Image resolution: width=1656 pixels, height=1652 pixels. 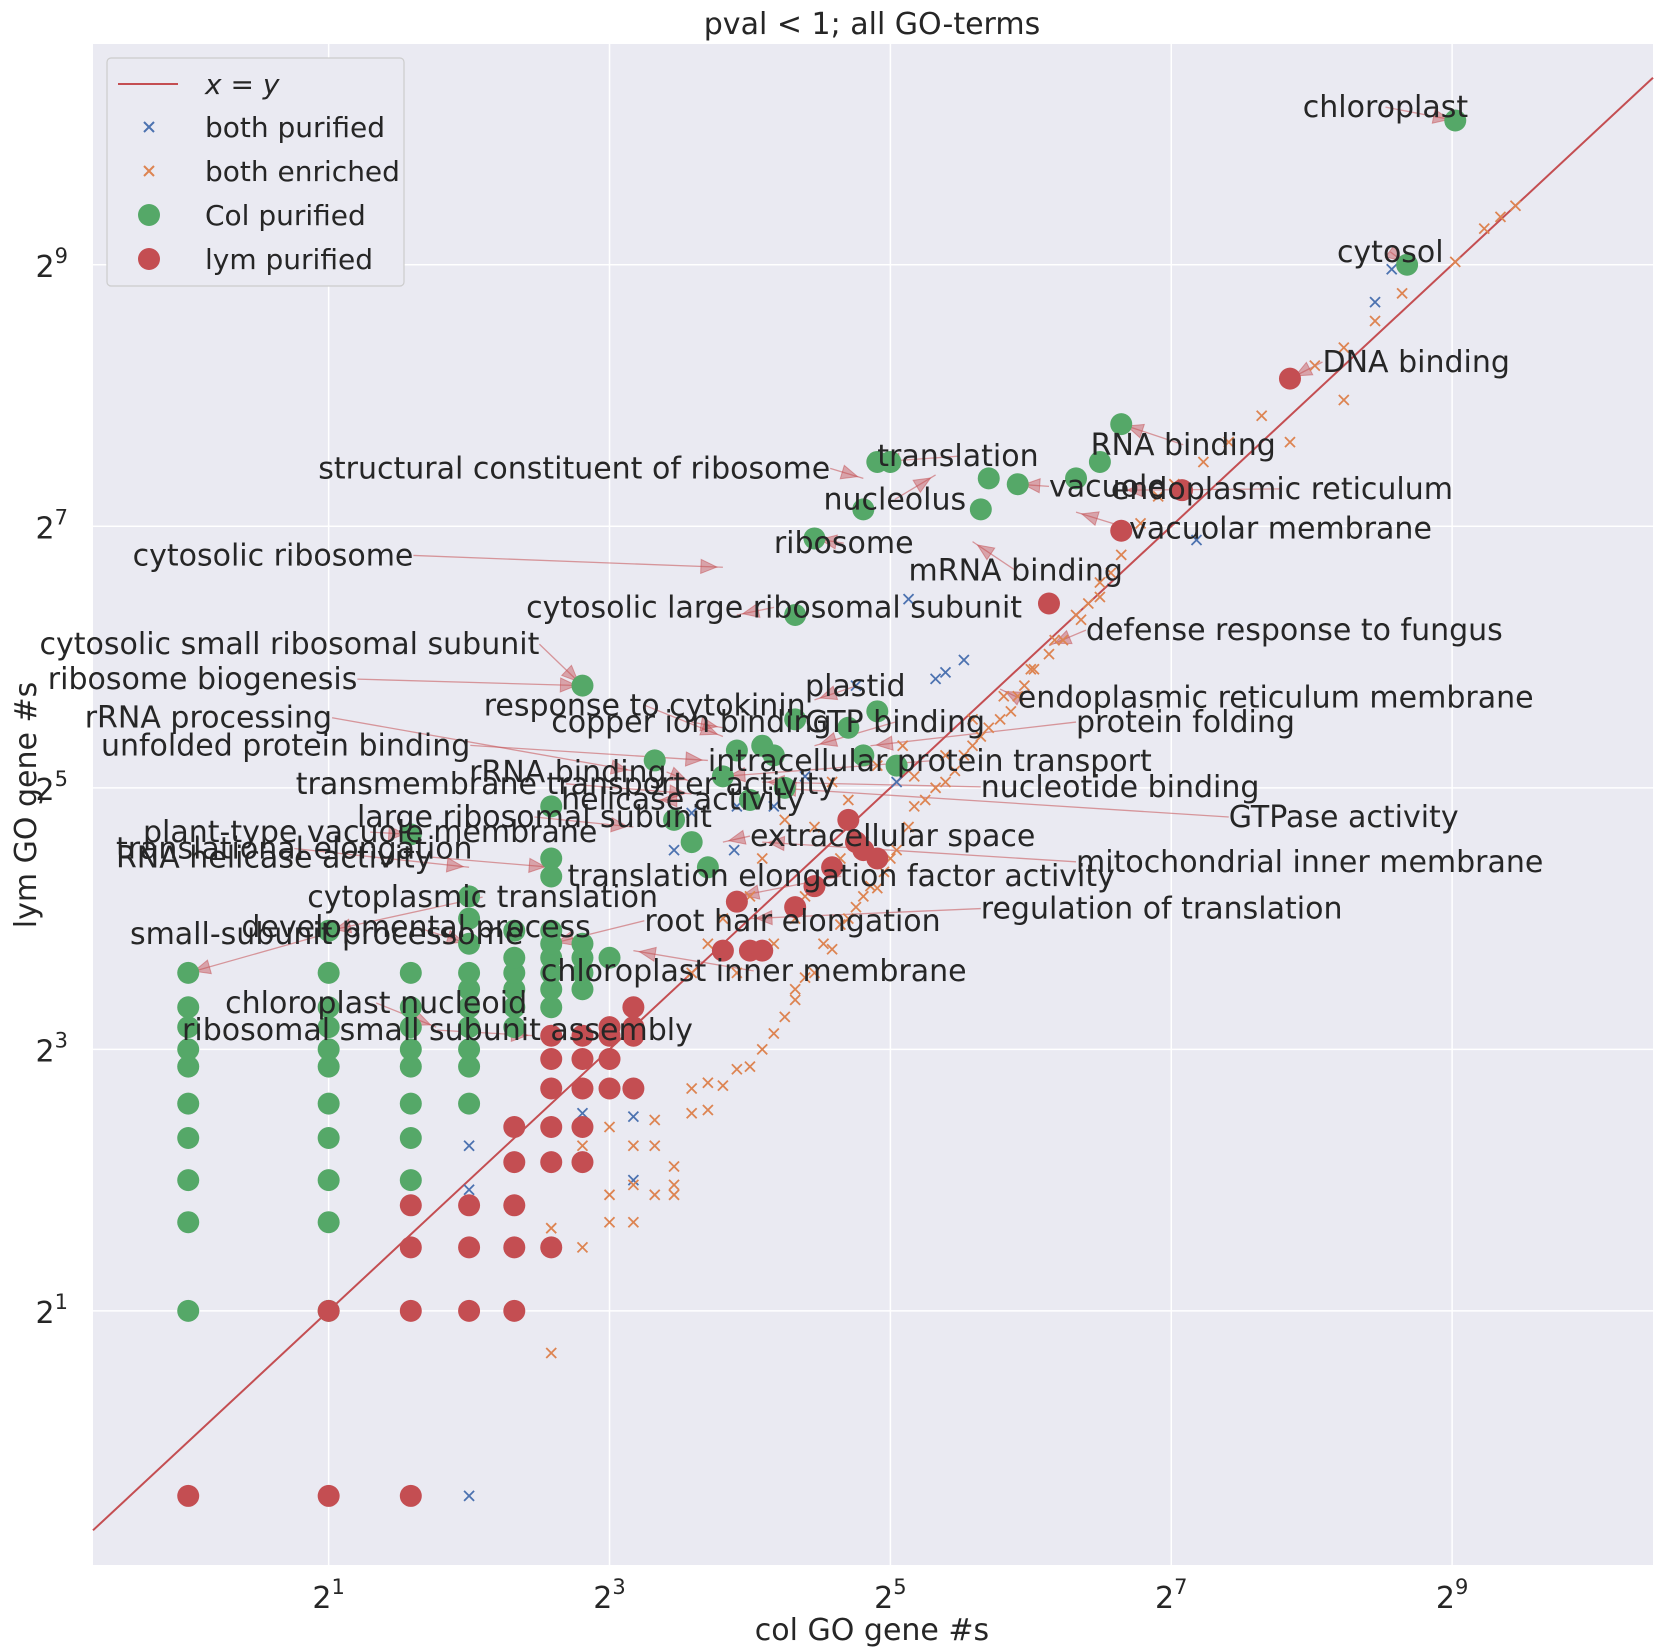 I want to click on annotation-developmental-process: developmental process, so click(x=415, y=927).